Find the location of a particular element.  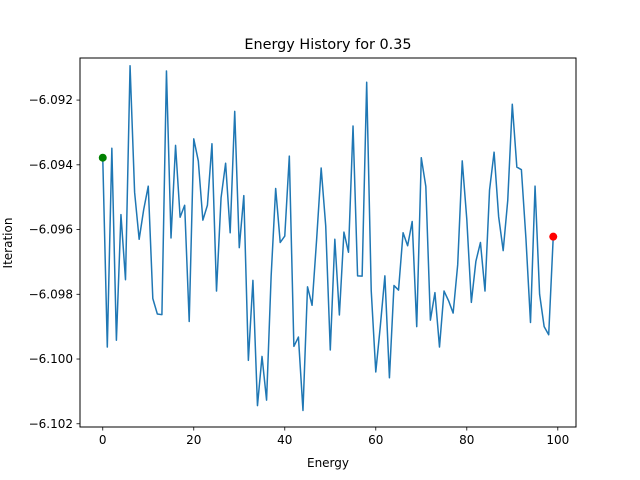

x-tick-label: 80 is located at coordinates (466, 440).